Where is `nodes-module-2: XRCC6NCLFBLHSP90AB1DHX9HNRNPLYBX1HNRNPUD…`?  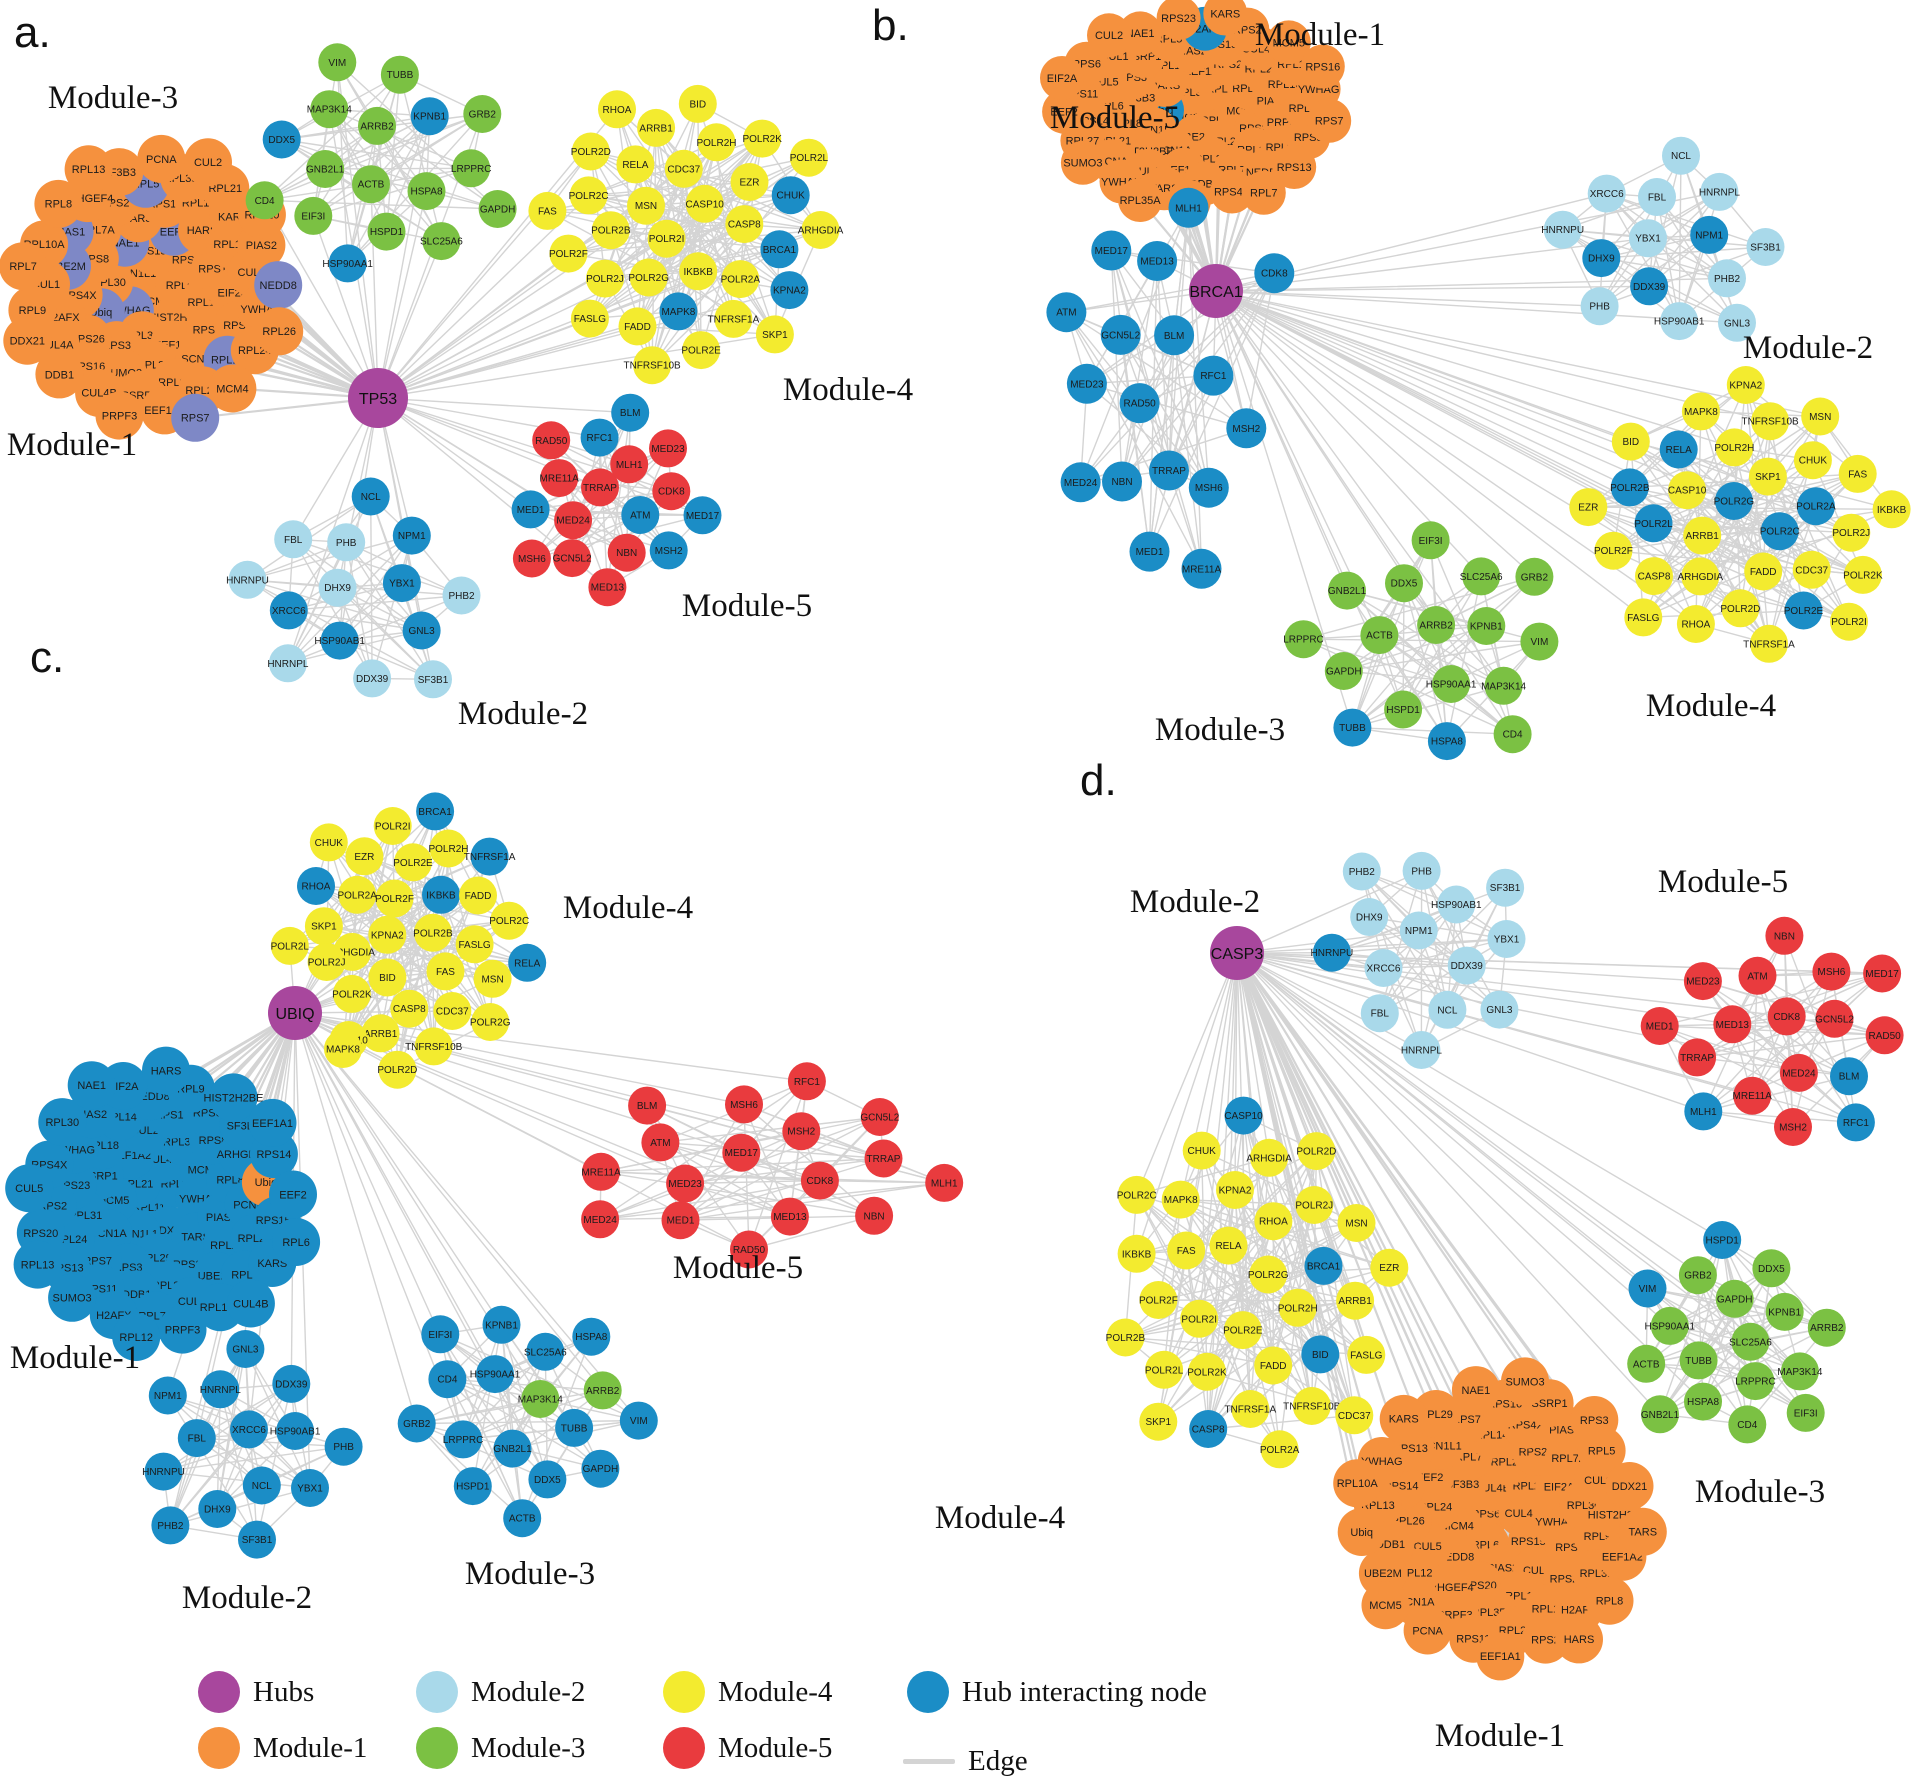 nodes-module-2: XRCC6NCLFBLHSP90AB1DHX9HNRNPLYBX1HNRNPUD… is located at coordinates (252, 1444).